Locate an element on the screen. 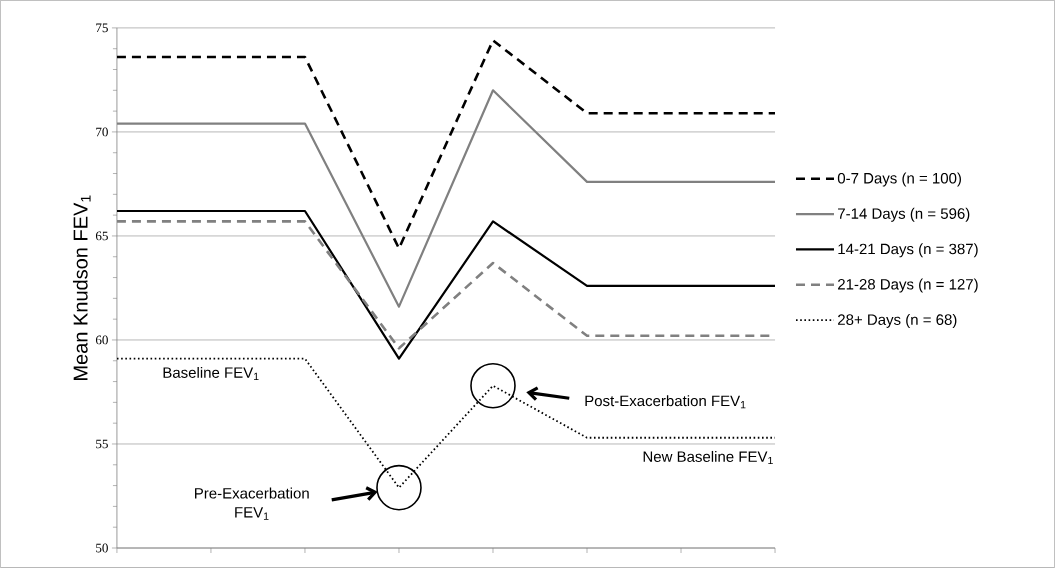 The height and width of the screenshot is (568, 1055). annotation: Pre-Exacerbation FEV$_{1}$ is located at coordinates (252, 503).